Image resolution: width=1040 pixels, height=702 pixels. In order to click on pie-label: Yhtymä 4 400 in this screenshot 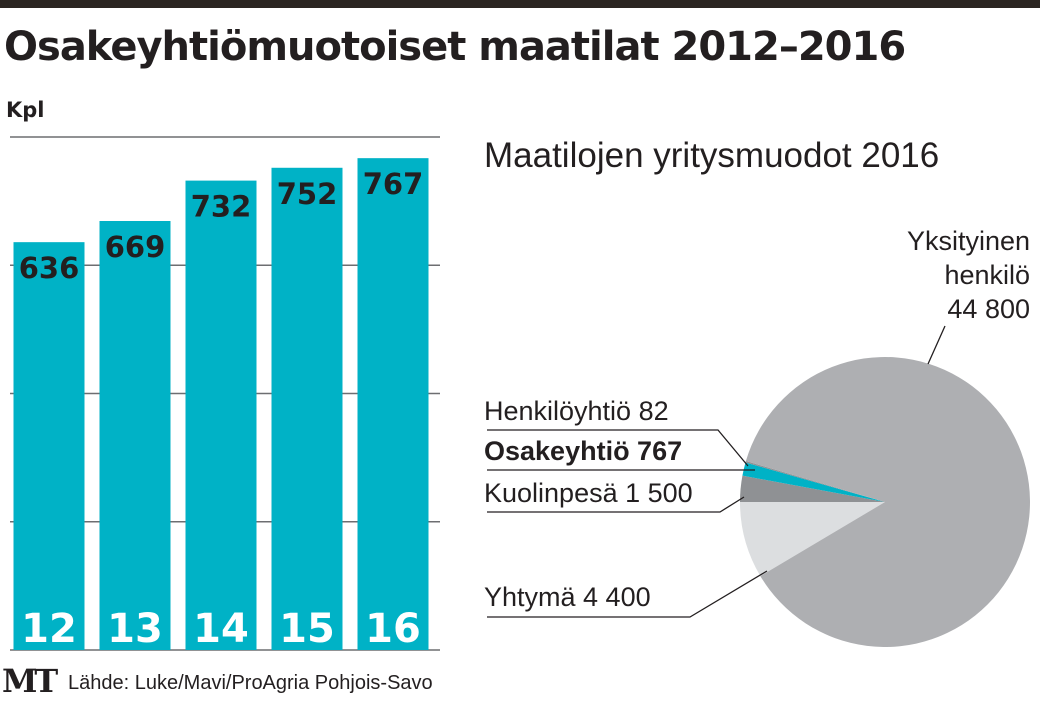, I will do `click(567, 597)`.